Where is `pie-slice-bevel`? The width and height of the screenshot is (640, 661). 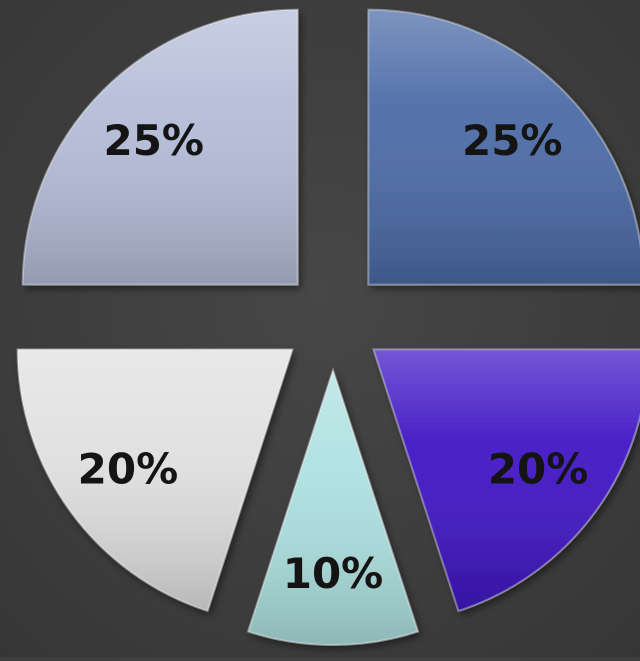 pie-slice-bevel is located at coordinates (333, 506).